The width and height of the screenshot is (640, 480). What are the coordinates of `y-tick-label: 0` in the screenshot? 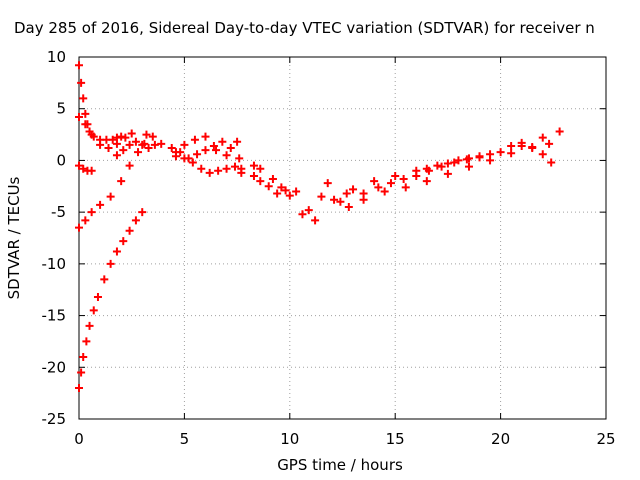 It's located at (61, 160).